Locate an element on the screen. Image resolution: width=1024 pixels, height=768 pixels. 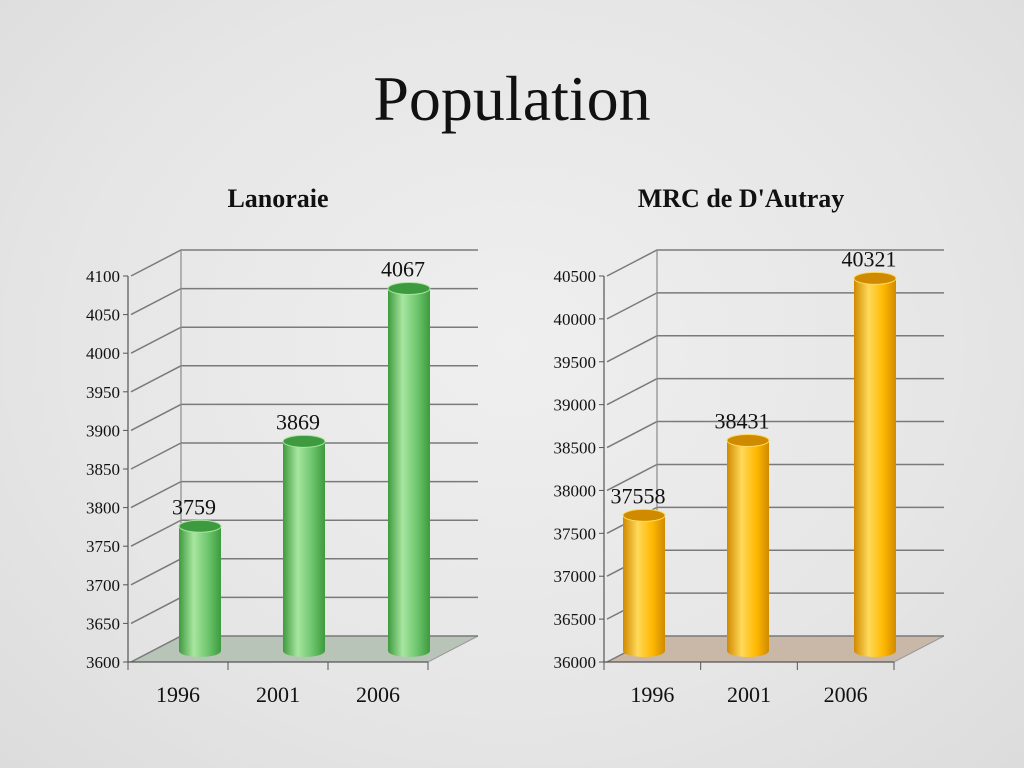
y-tick-label: 36000 is located at coordinates (575, 662).